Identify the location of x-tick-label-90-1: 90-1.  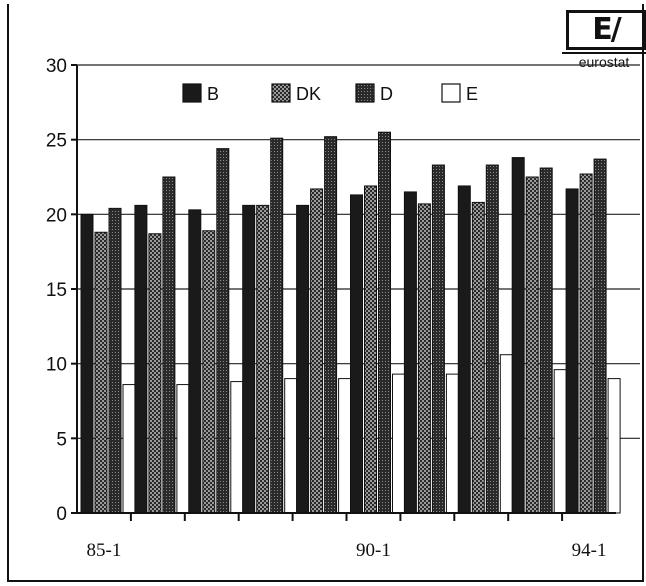
(373, 550).